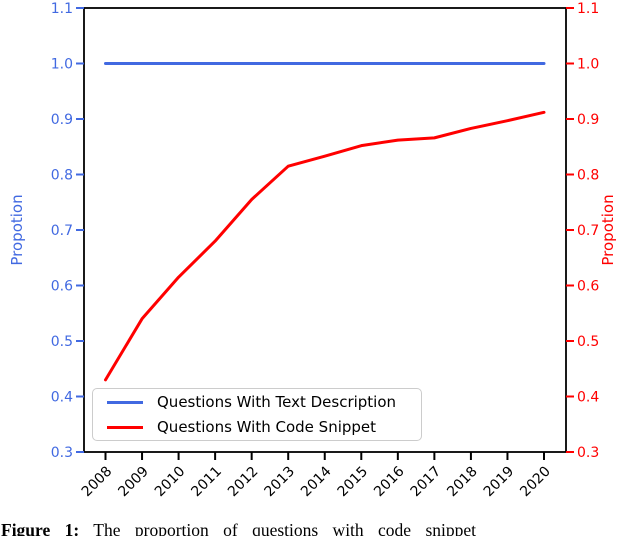 The image size is (628, 536). What do you see at coordinates (280, 482) in the screenshot?
I see `x-tick-label: 2013` at bounding box center [280, 482].